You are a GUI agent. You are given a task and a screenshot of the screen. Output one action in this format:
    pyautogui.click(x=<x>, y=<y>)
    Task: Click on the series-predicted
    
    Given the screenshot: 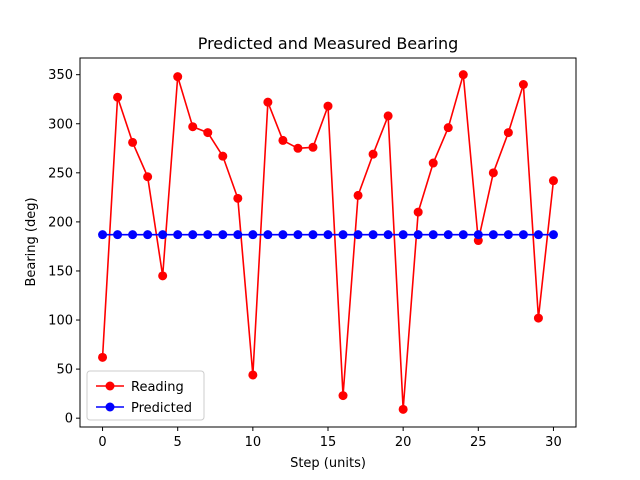 What is the action you would take?
    pyautogui.click(x=328, y=235)
    